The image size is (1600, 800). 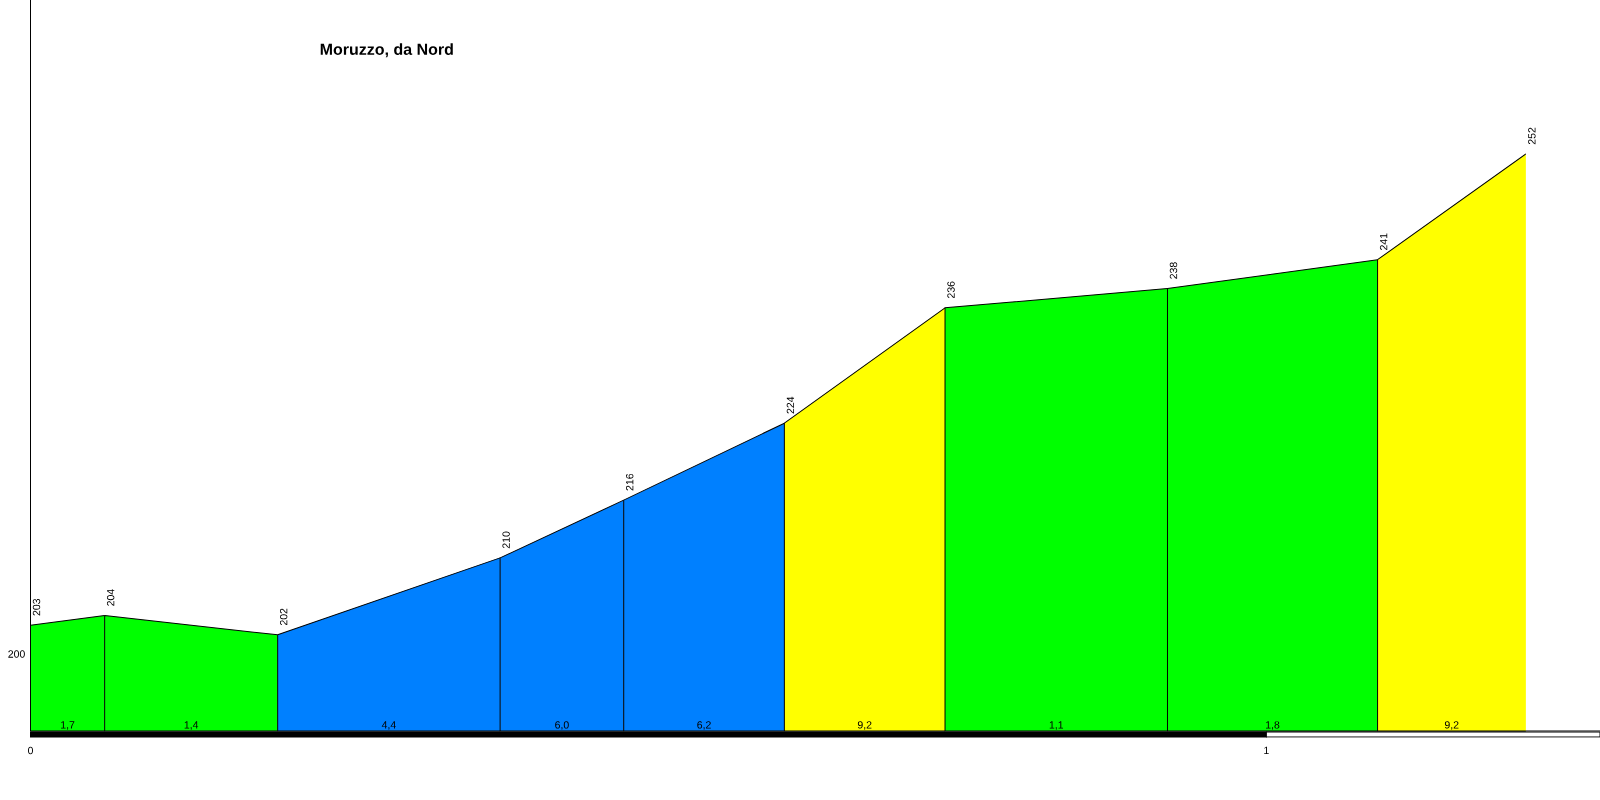 I want to click on data-label: 236, so click(x=951, y=290).